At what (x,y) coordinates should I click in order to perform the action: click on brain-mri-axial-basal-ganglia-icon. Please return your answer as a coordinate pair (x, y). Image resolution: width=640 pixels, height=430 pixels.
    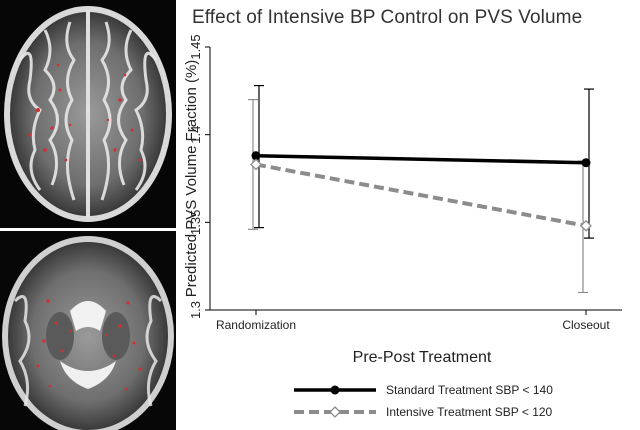
    Looking at the image, I should click on (88, 330).